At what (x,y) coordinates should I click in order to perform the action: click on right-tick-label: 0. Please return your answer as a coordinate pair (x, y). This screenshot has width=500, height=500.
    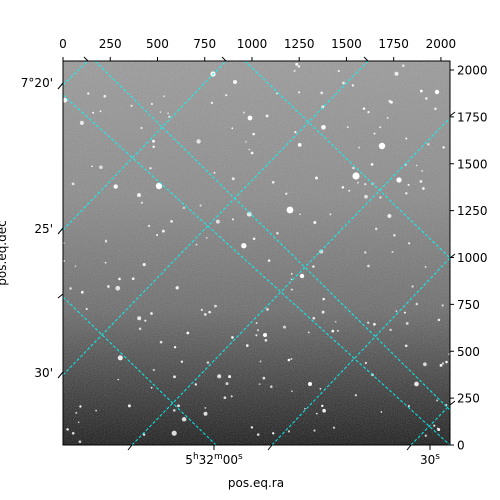
    Looking at the image, I should click on (461, 446).